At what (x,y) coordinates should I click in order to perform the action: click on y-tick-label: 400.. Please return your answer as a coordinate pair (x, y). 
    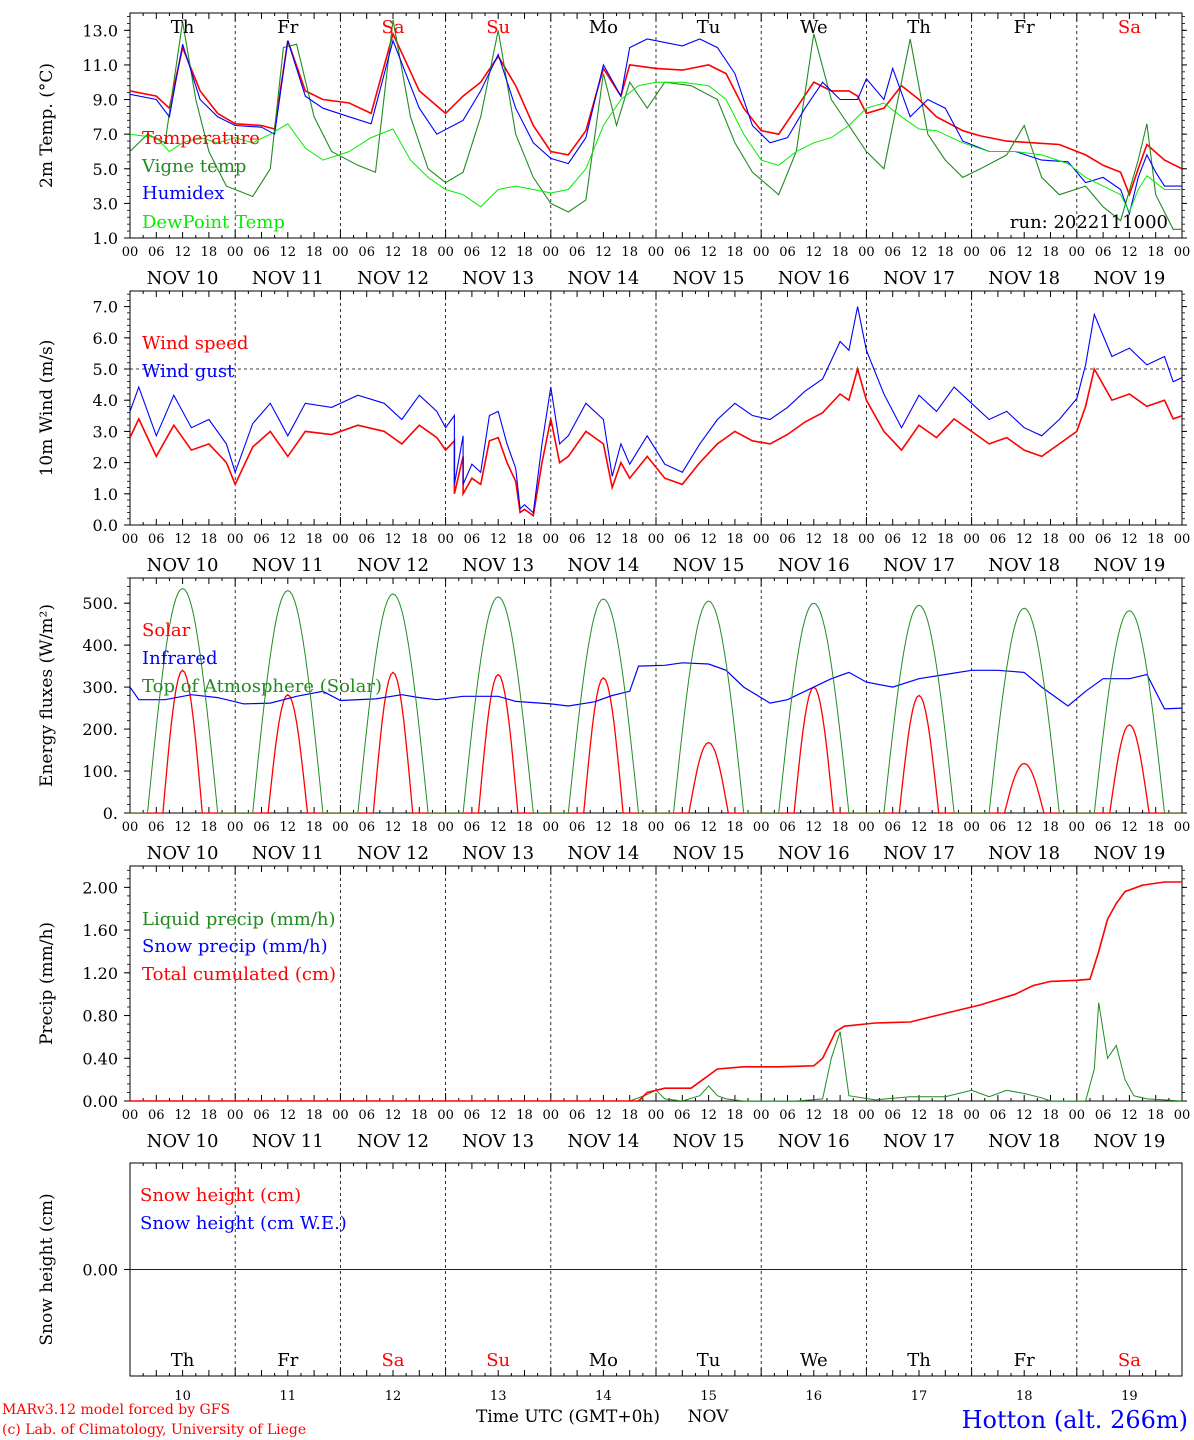
    Looking at the image, I should click on (100, 645).